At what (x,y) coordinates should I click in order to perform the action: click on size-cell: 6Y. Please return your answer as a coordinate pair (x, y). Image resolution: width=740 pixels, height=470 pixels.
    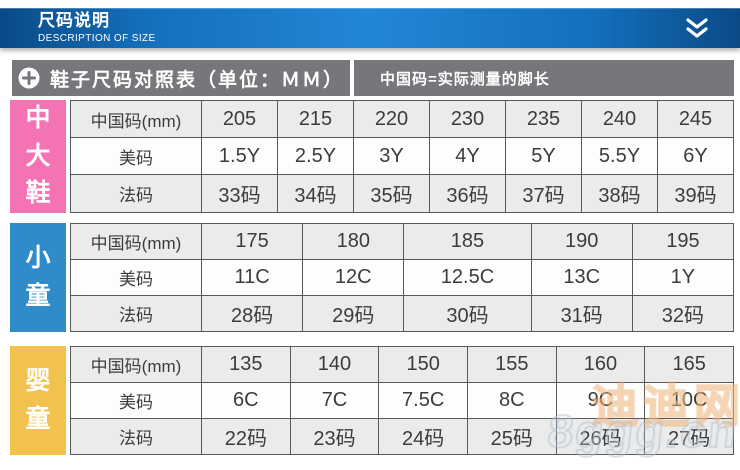
    Looking at the image, I should click on (695, 156).